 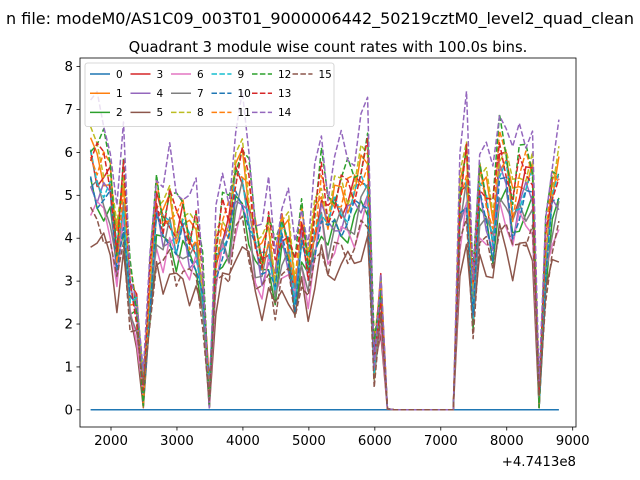 What do you see at coordinates (285, 113) in the screenshot?
I see `legend-label-14: 14` at bounding box center [285, 113].